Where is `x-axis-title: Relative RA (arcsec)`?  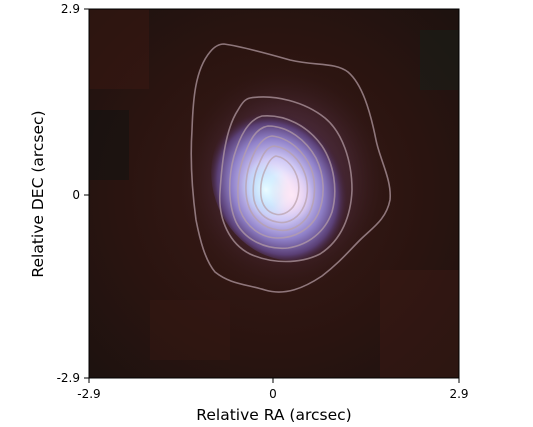
x-axis-title: Relative RA (arcsec) is located at coordinates (273, 415).